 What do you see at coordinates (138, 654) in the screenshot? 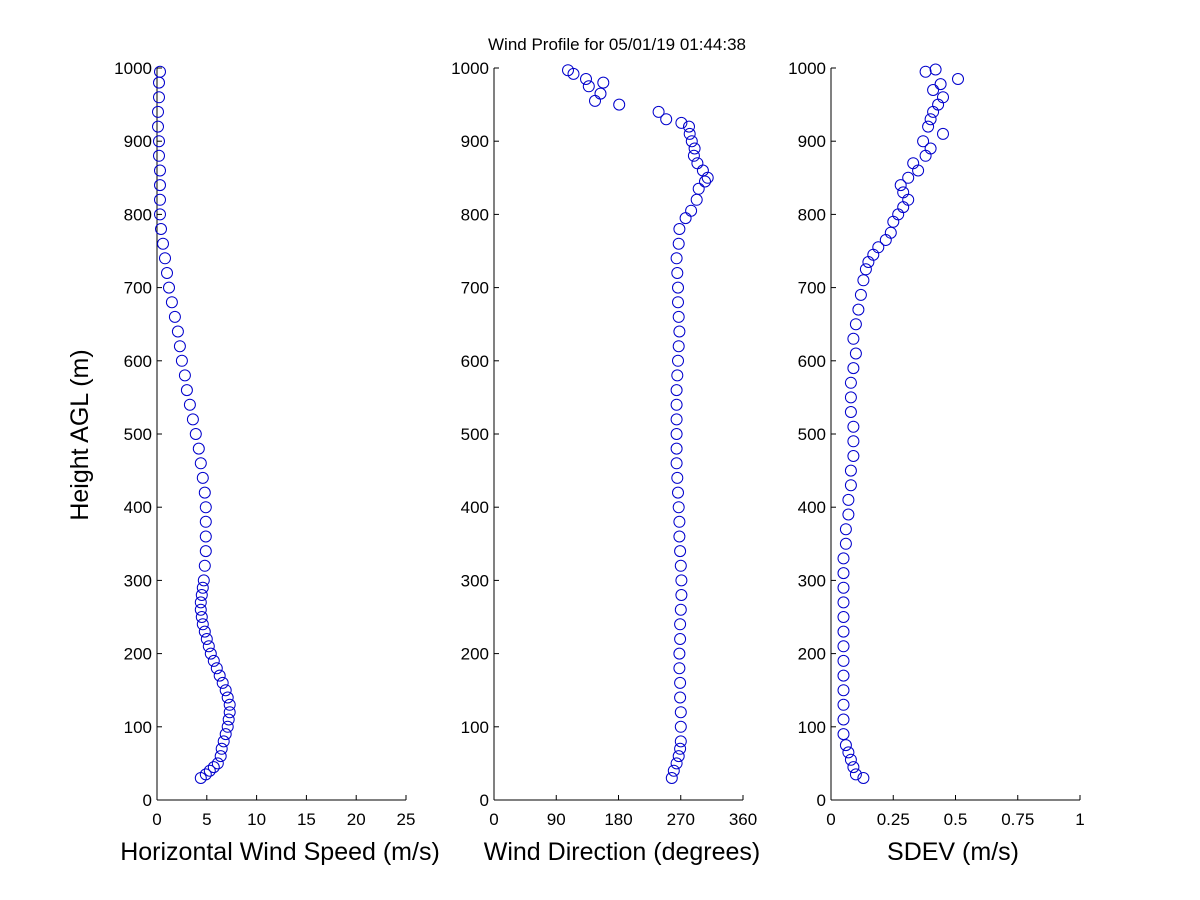
I see `y-tick-label: 200` at bounding box center [138, 654].